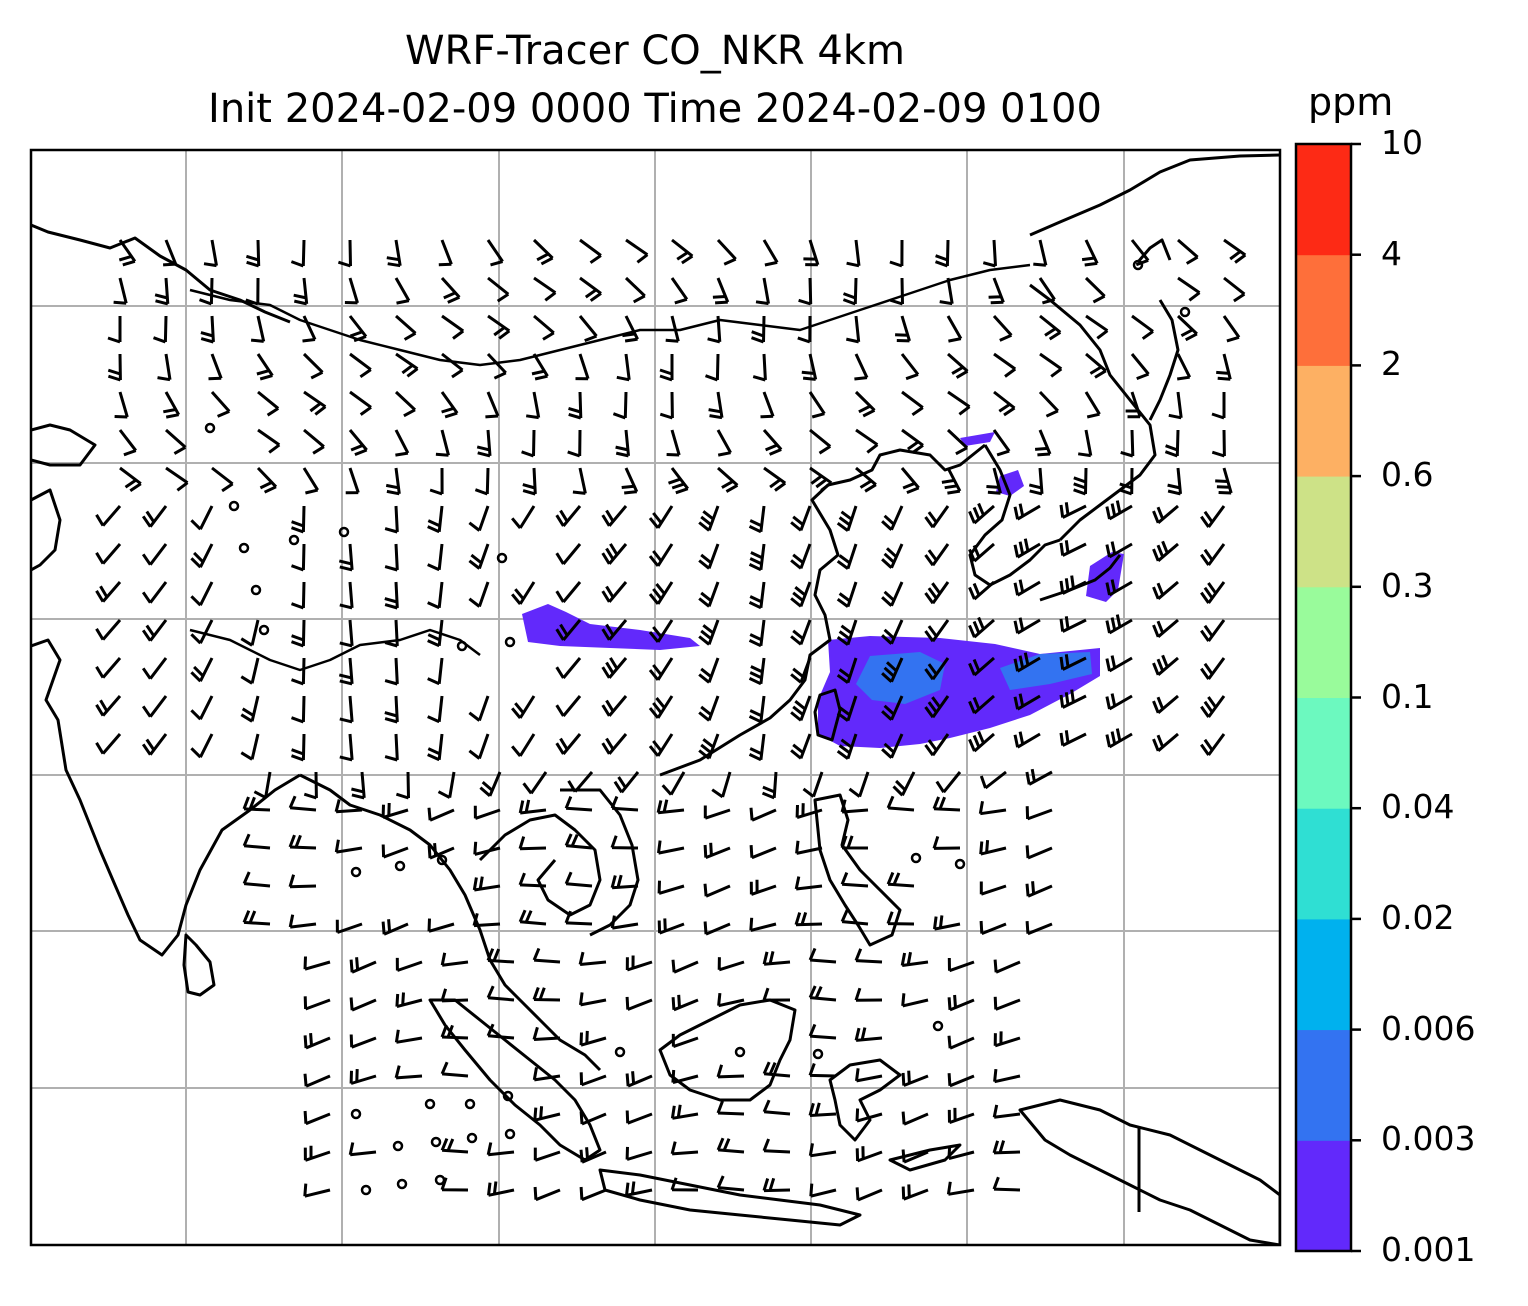 The image size is (1528, 1306). I want to click on plume-fragment, so click(977, 439).